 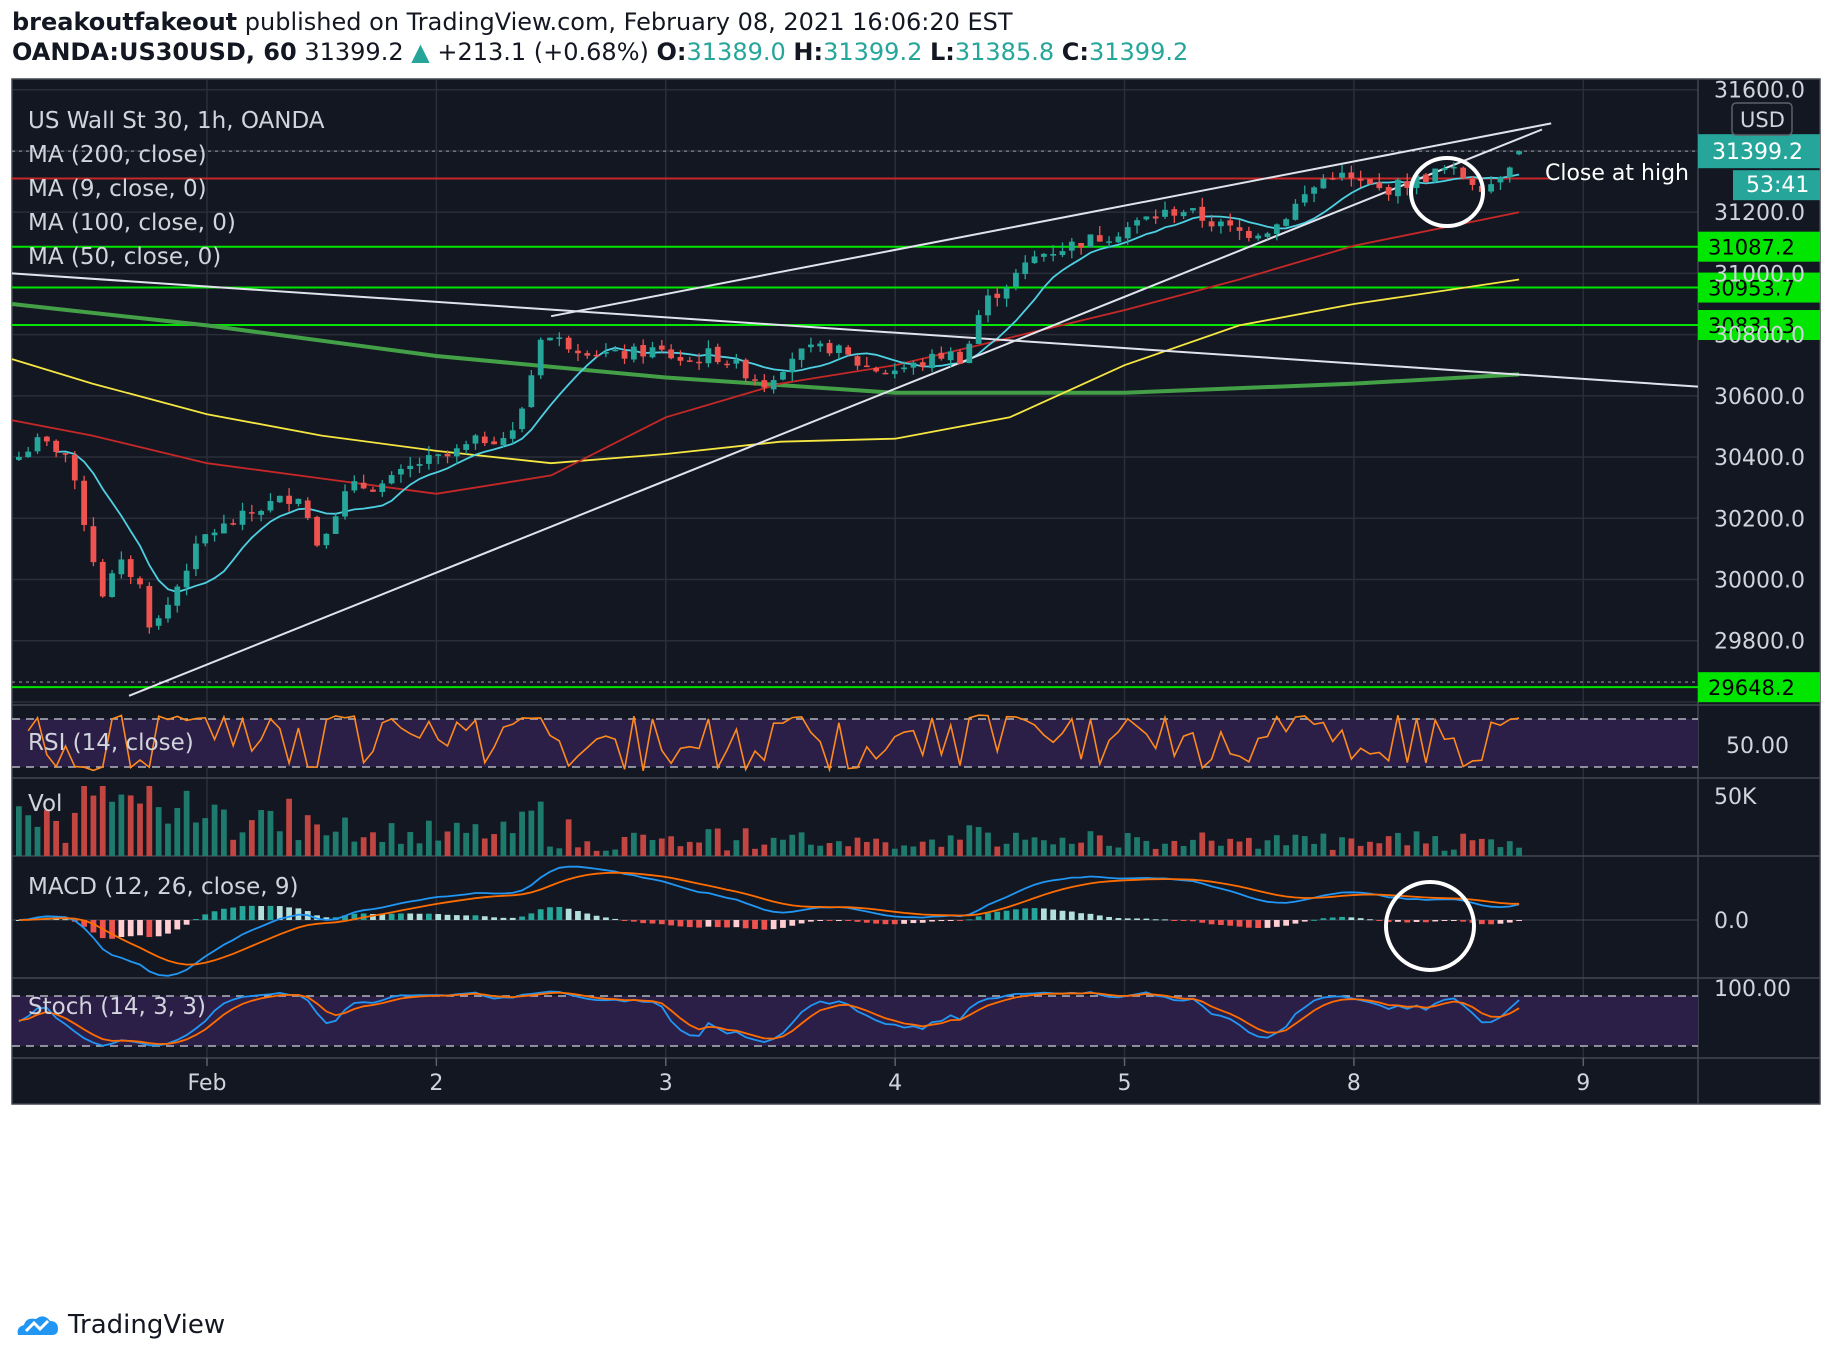 I want to click on moving-average-line, so click(x=765, y=371).